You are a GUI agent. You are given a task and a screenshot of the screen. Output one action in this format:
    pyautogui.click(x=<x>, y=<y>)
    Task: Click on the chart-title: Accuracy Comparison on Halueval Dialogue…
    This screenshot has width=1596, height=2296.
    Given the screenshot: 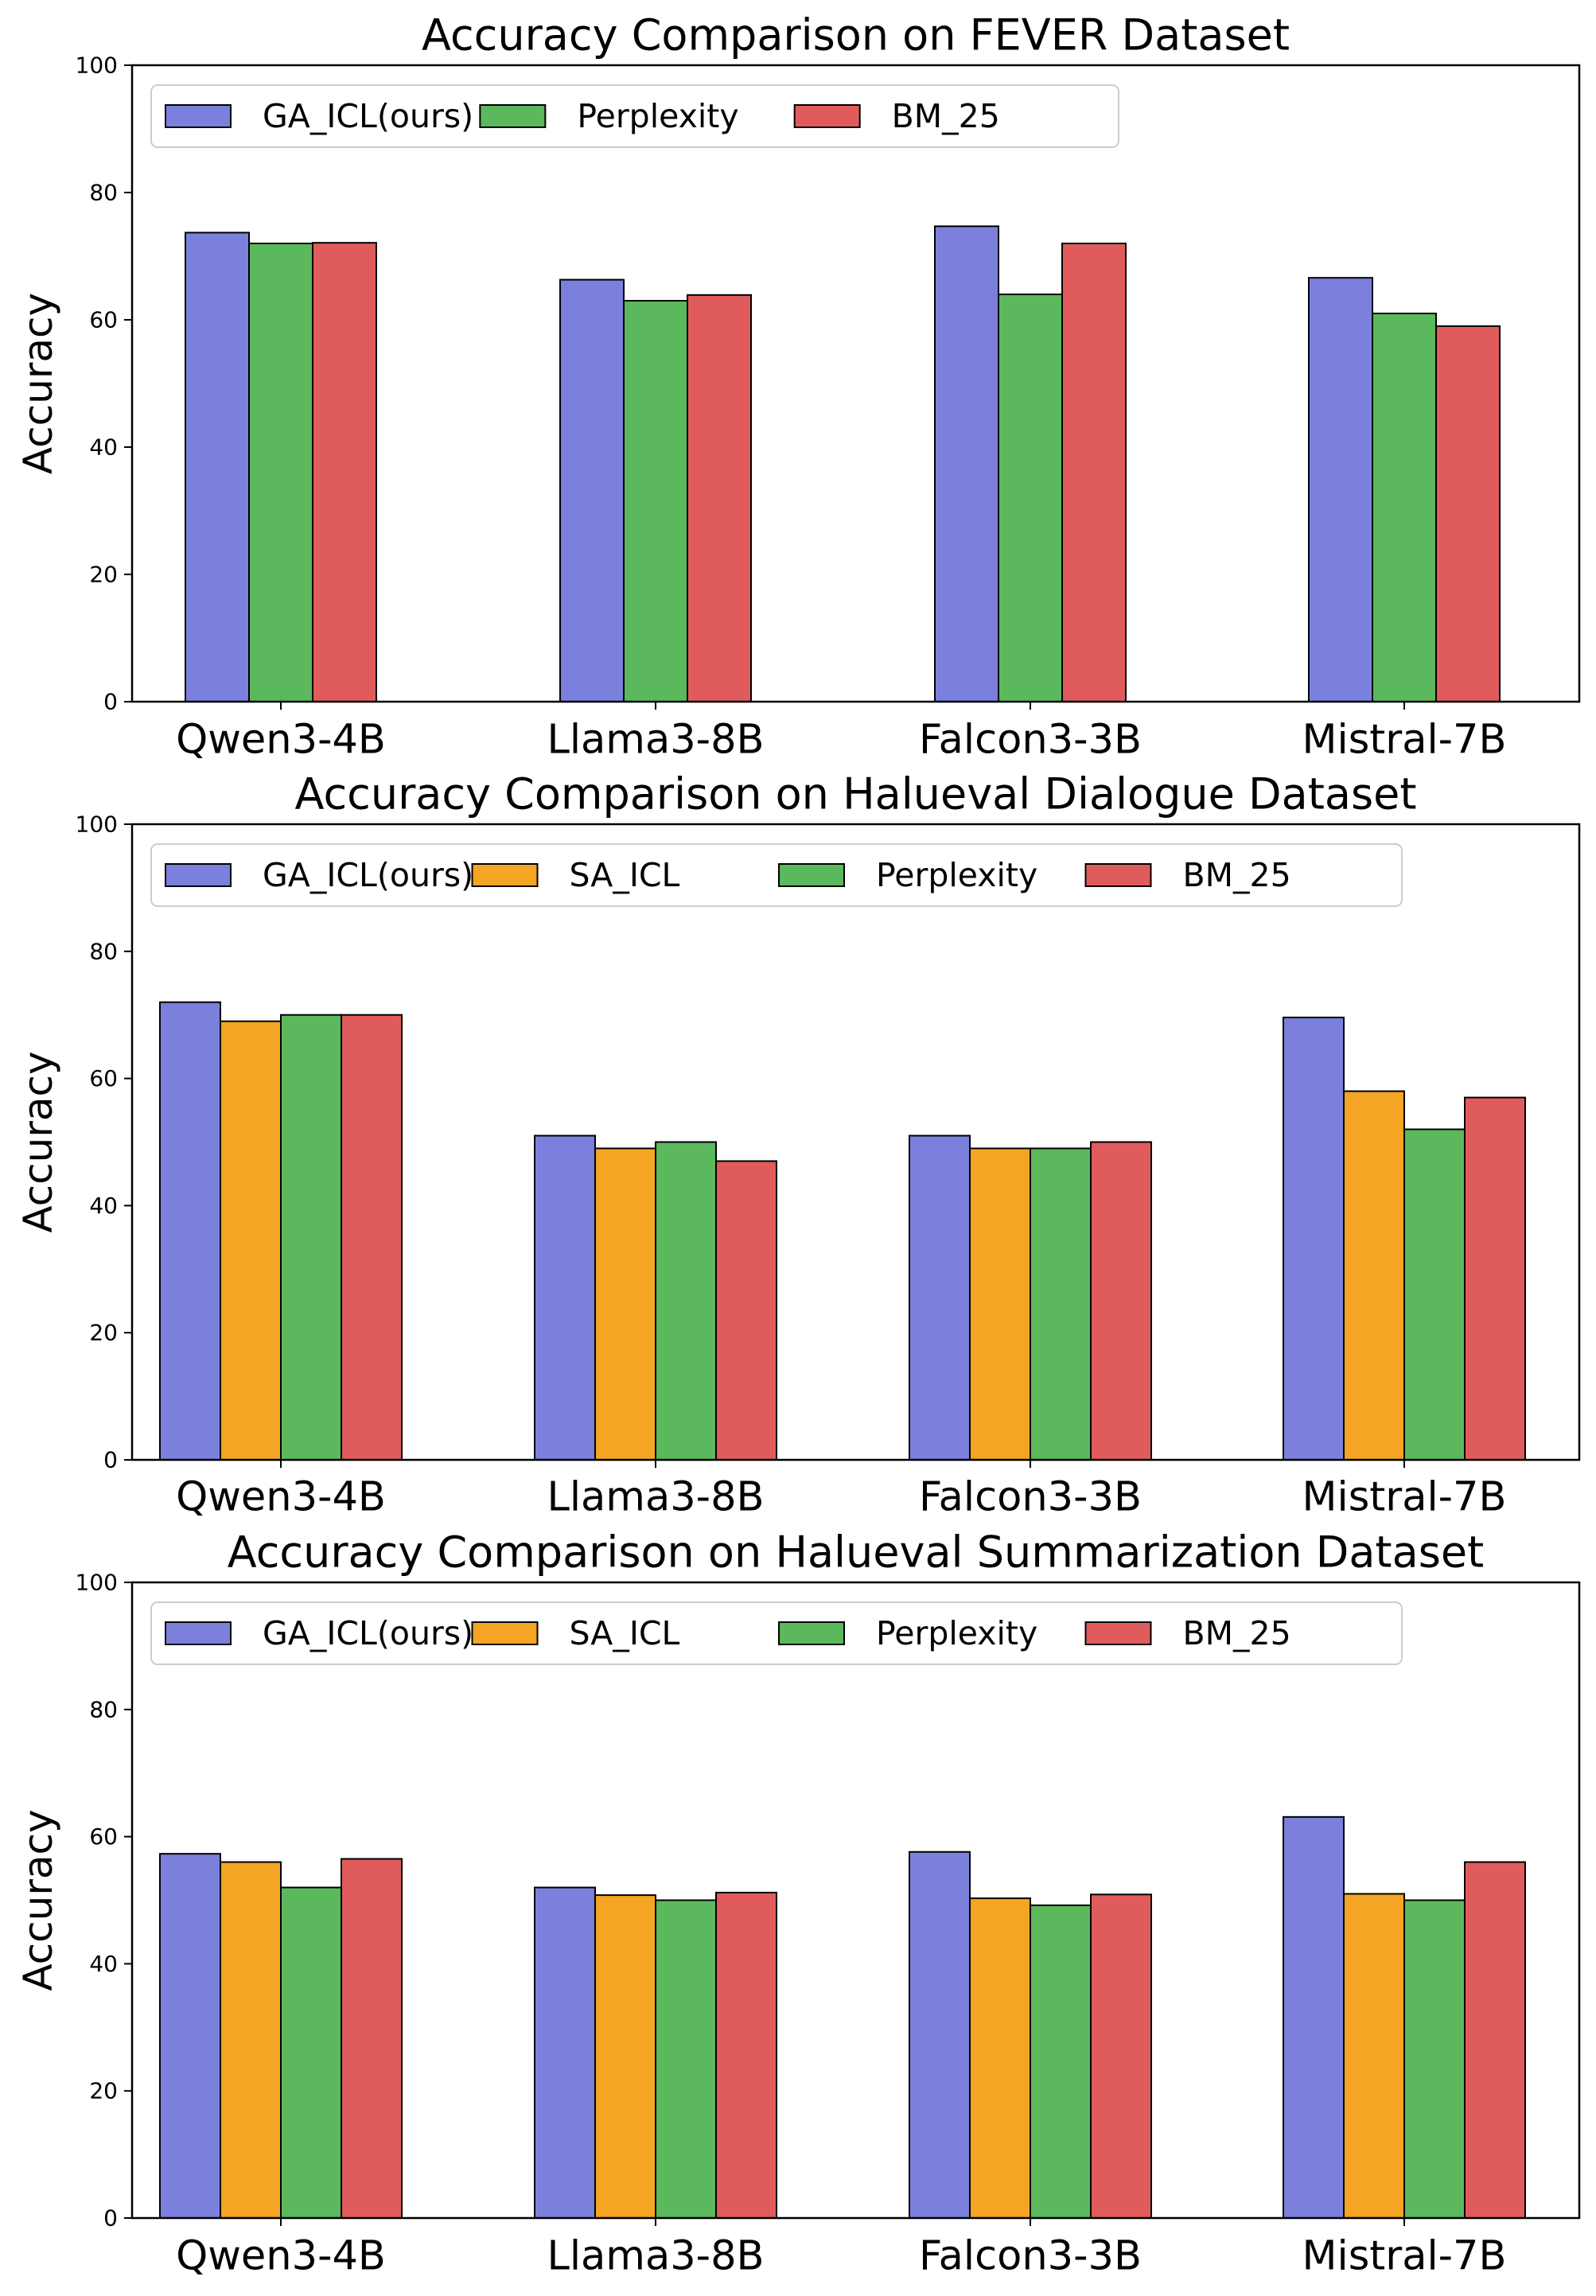 What is the action you would take?
    pyautogui.click(x=855, y=794)
    